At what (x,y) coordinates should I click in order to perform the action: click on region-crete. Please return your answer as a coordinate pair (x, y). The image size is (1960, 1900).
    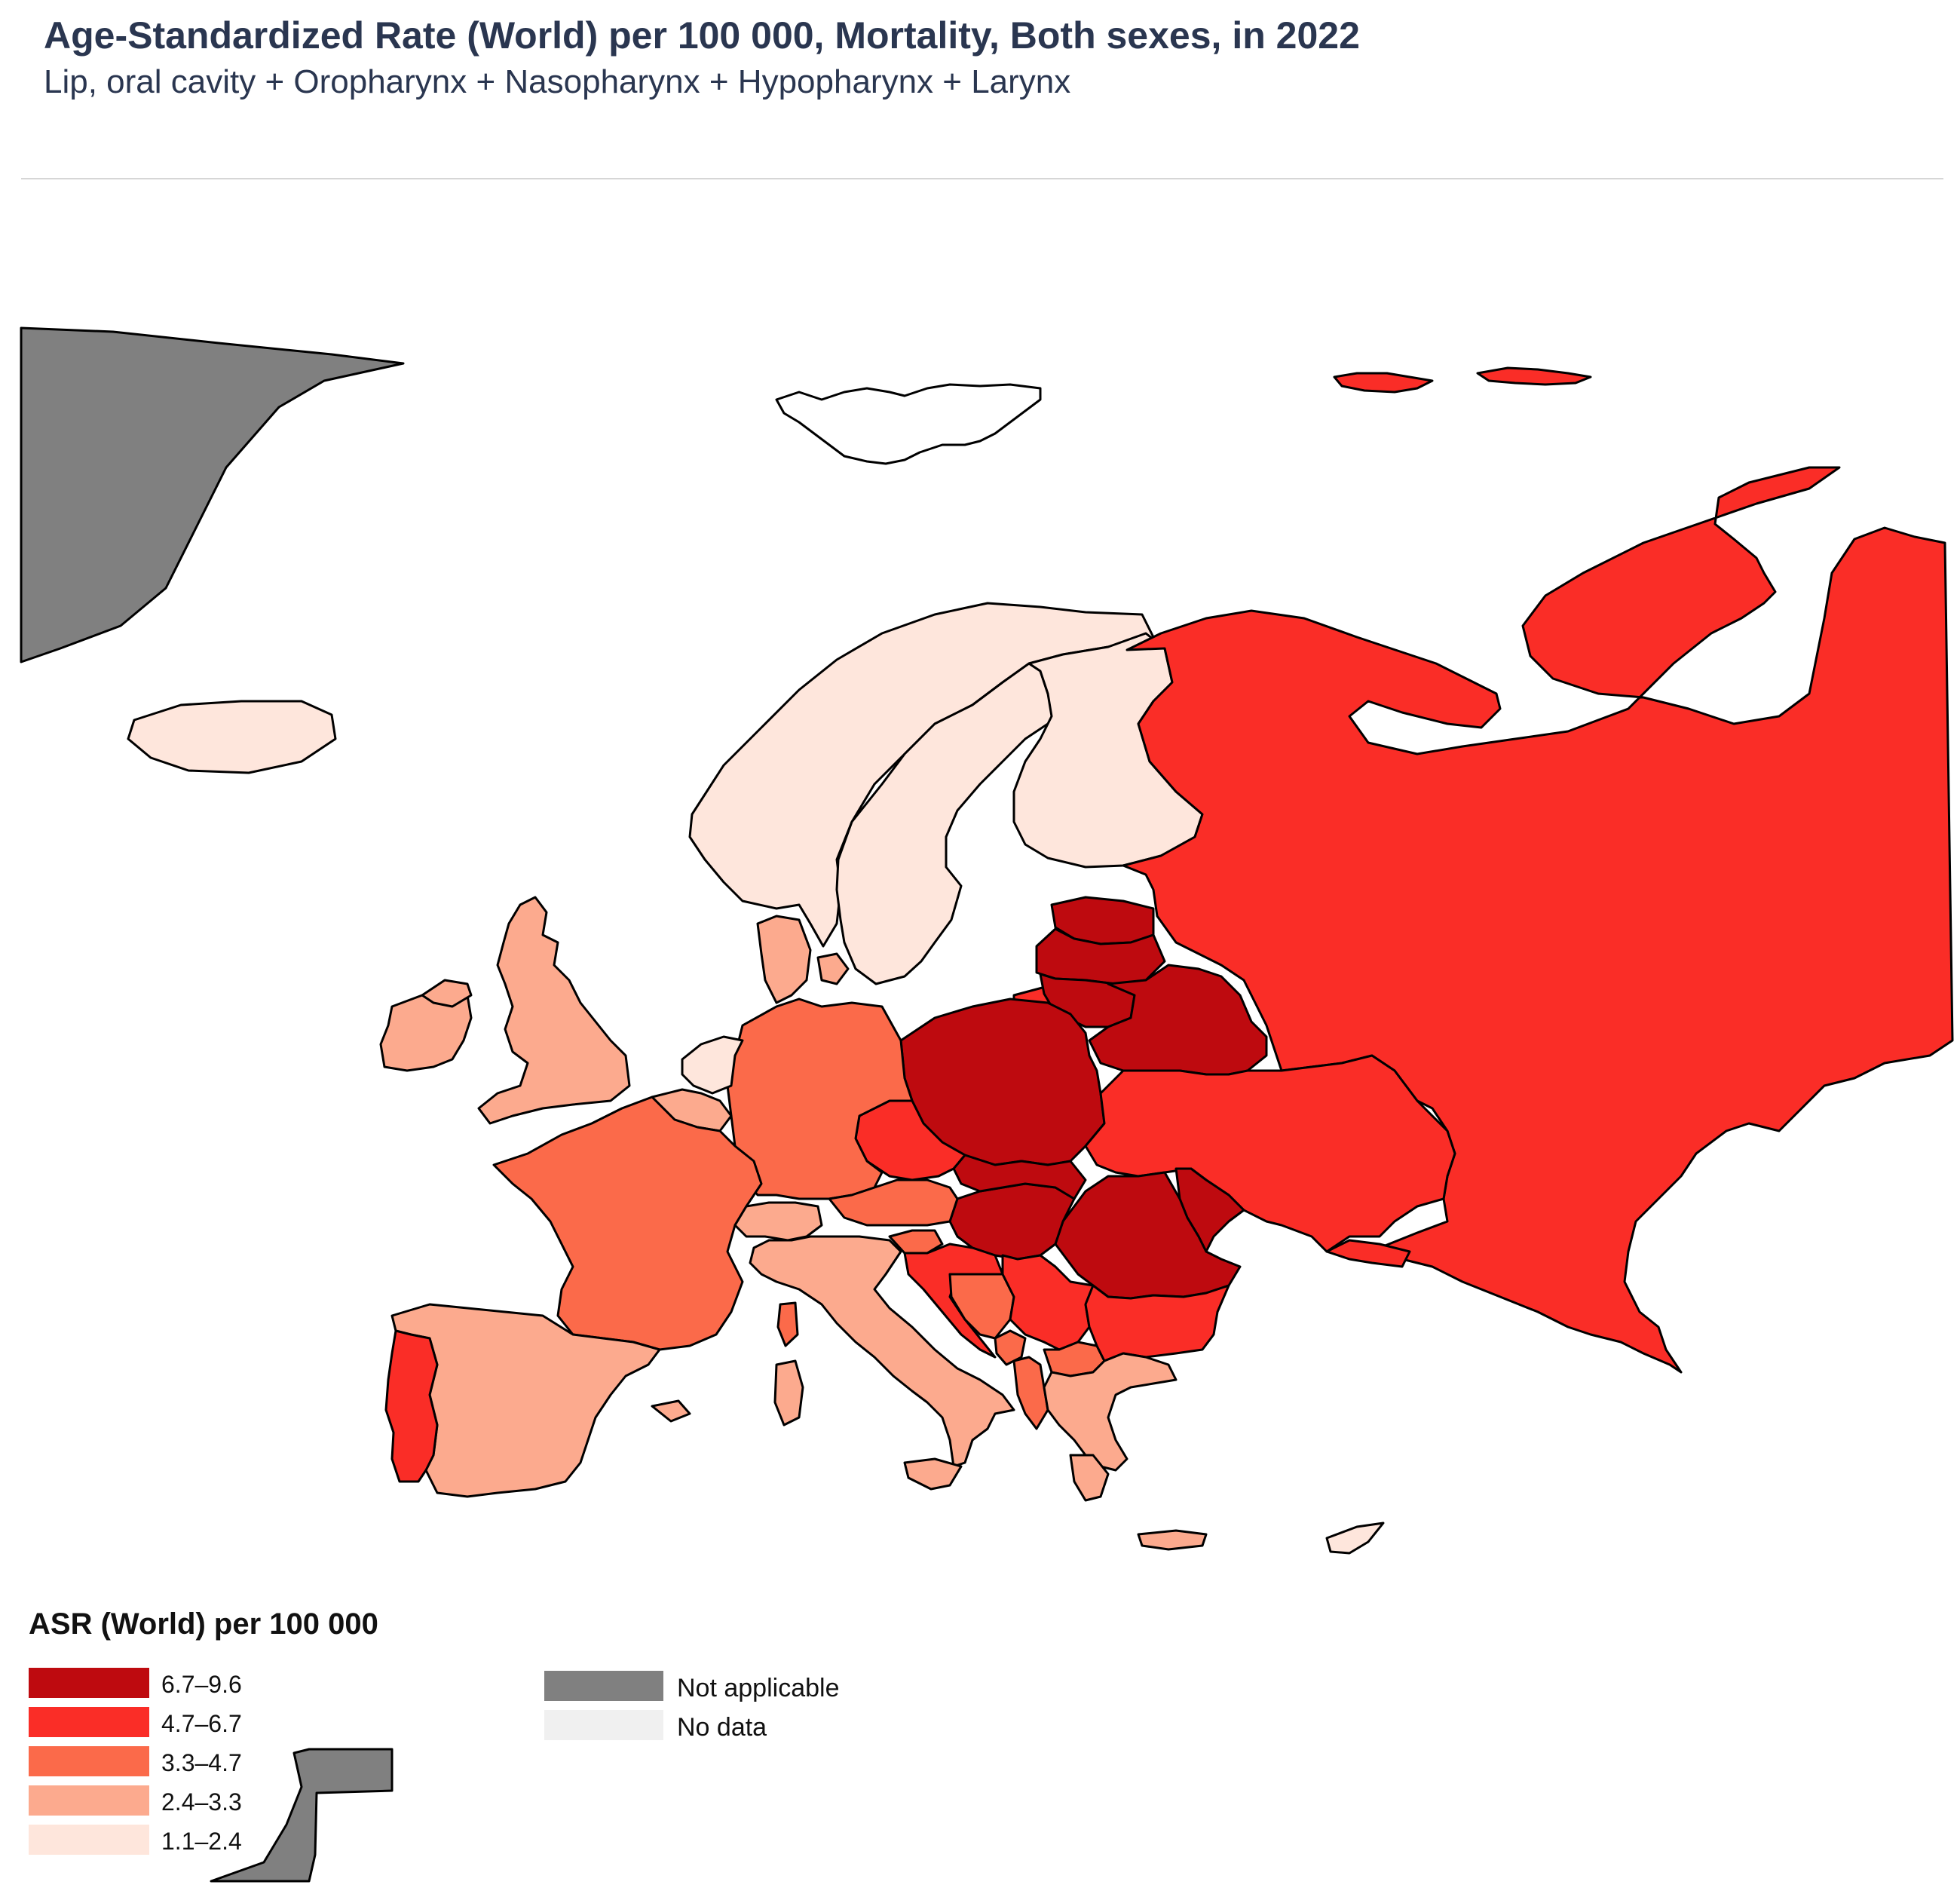
    Looking at the image, I should click on (1172, 1540).